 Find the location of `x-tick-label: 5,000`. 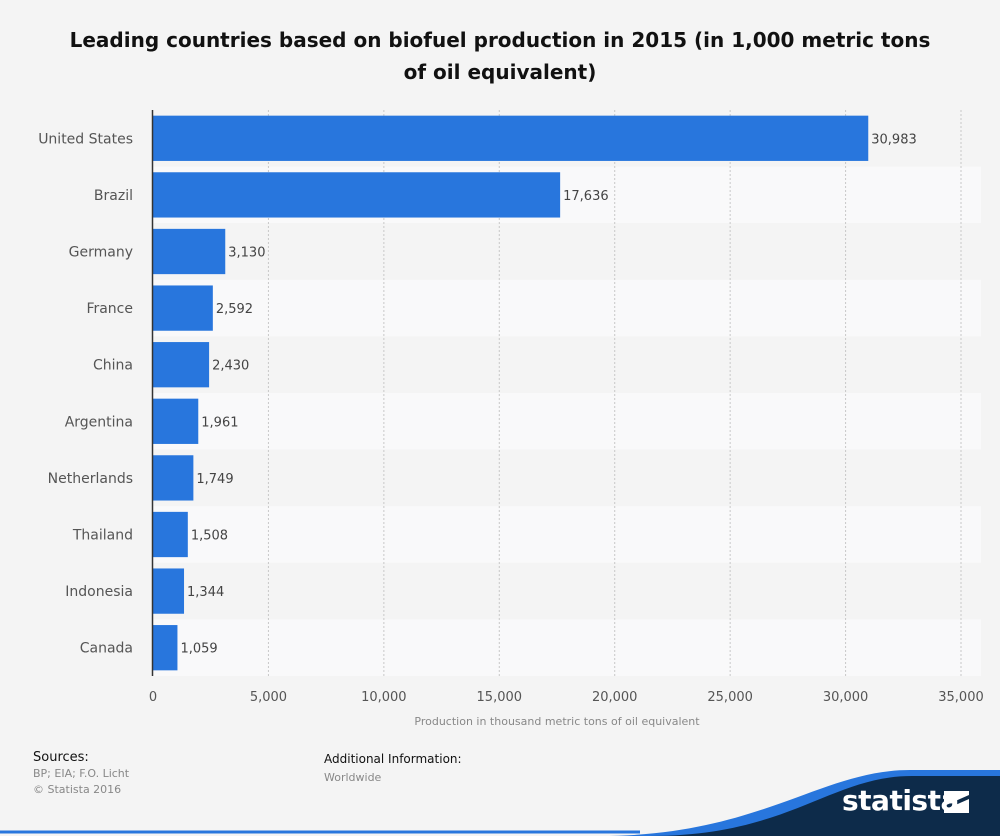

x-tick-label: 5,000 is located at coordinates (268, 697).